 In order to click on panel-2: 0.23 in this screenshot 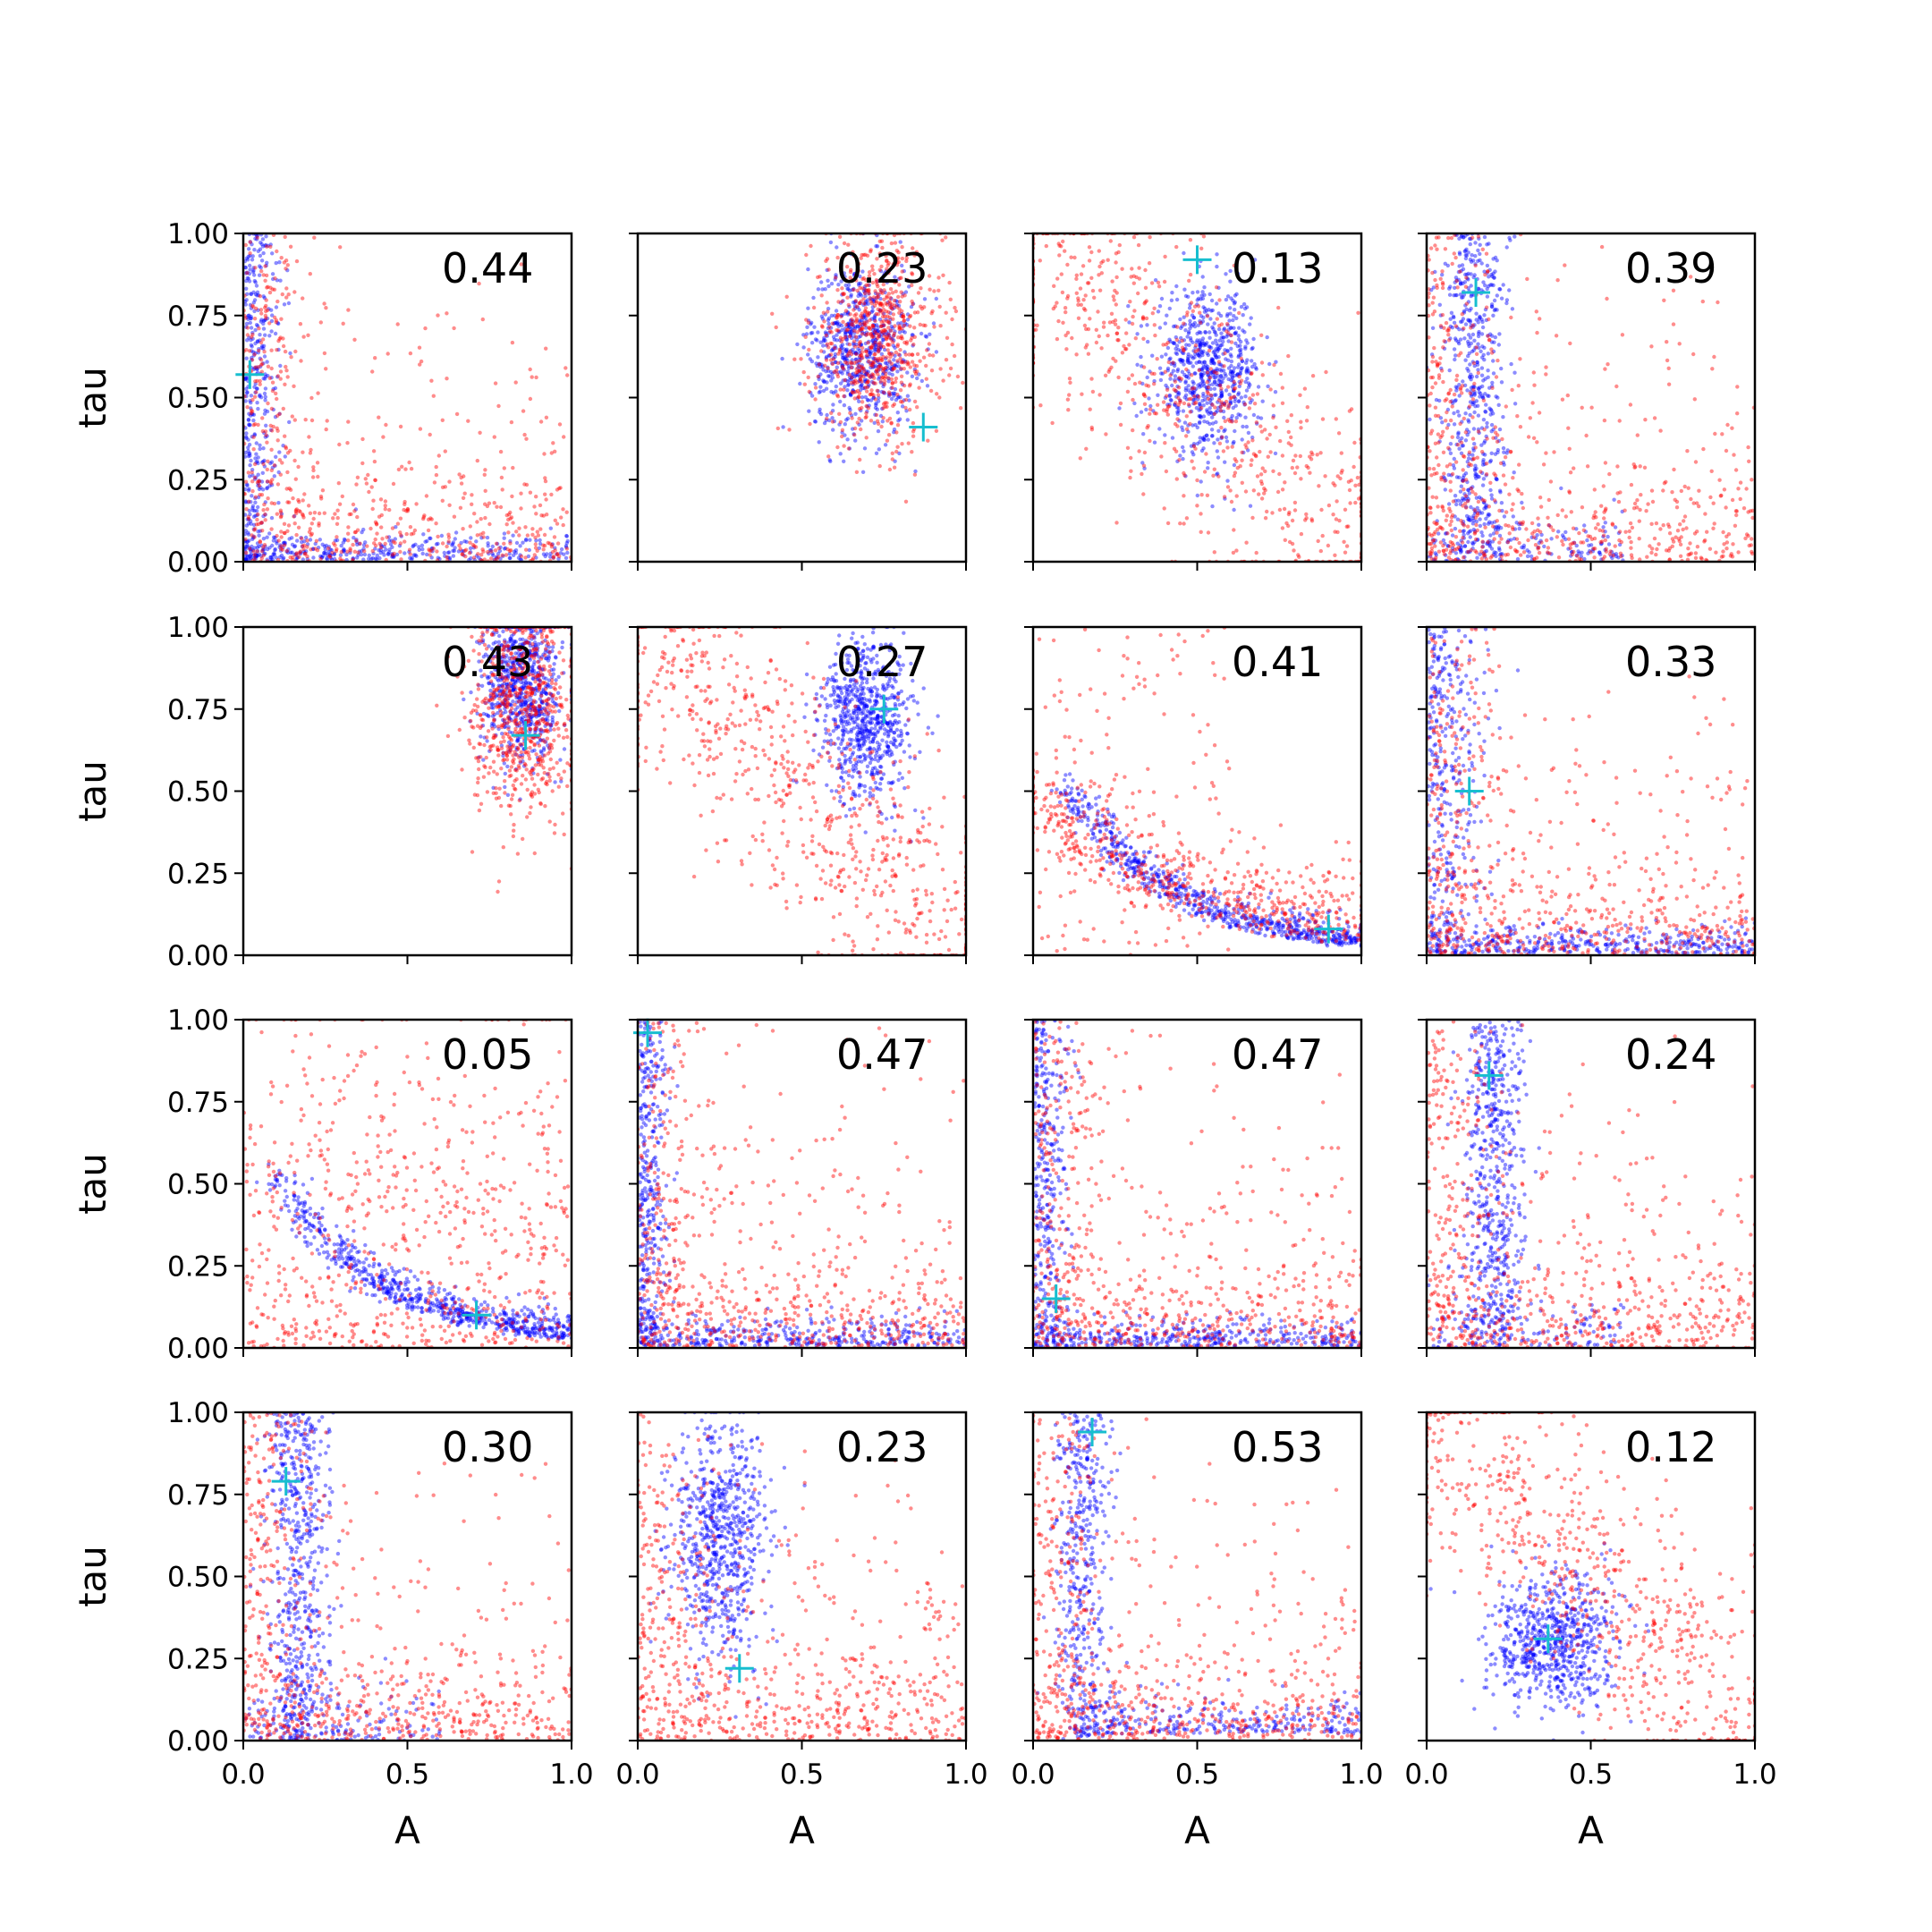, I will do `click(798, 401)`.